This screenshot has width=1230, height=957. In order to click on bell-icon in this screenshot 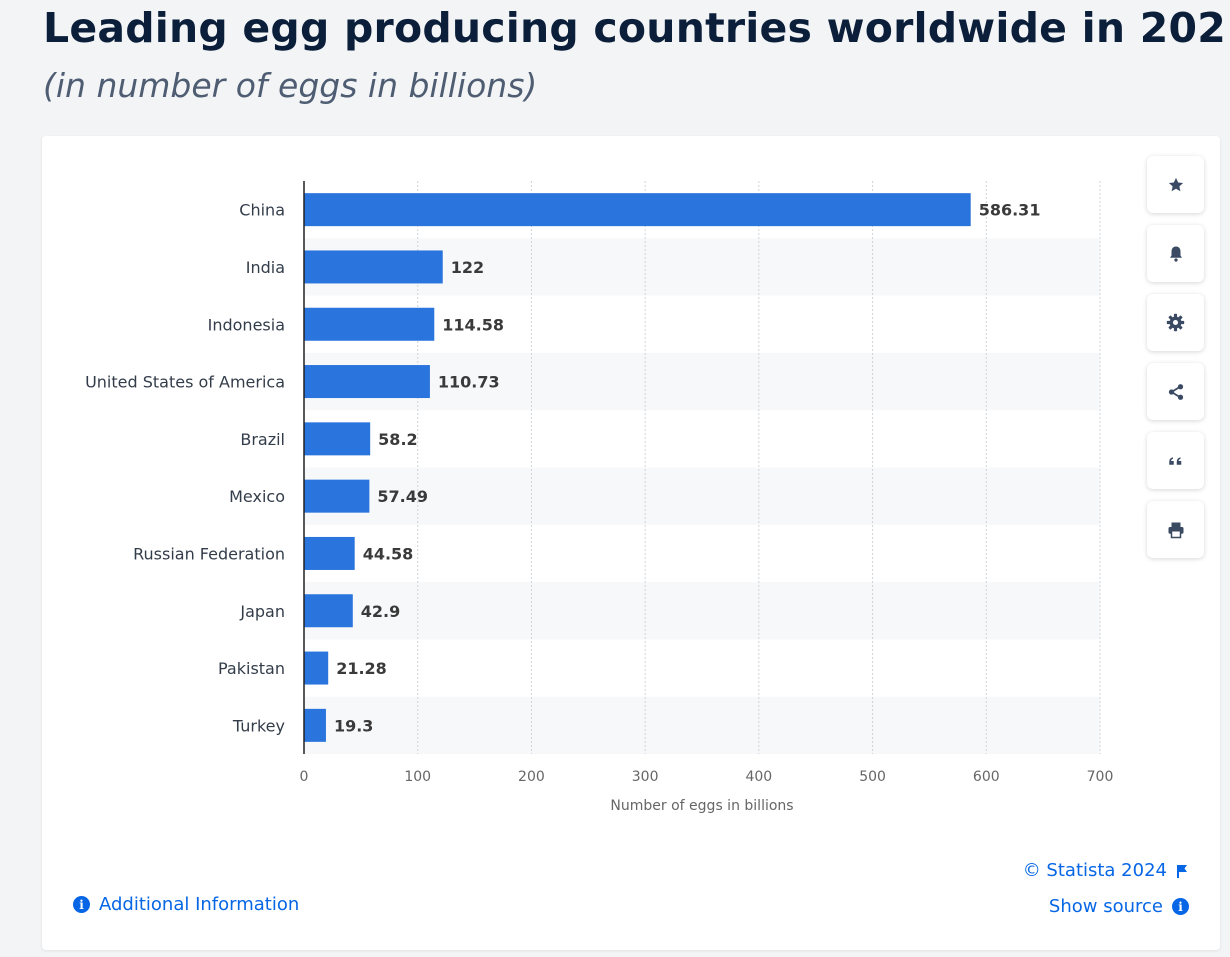, I will do `click(1176, 254)`.